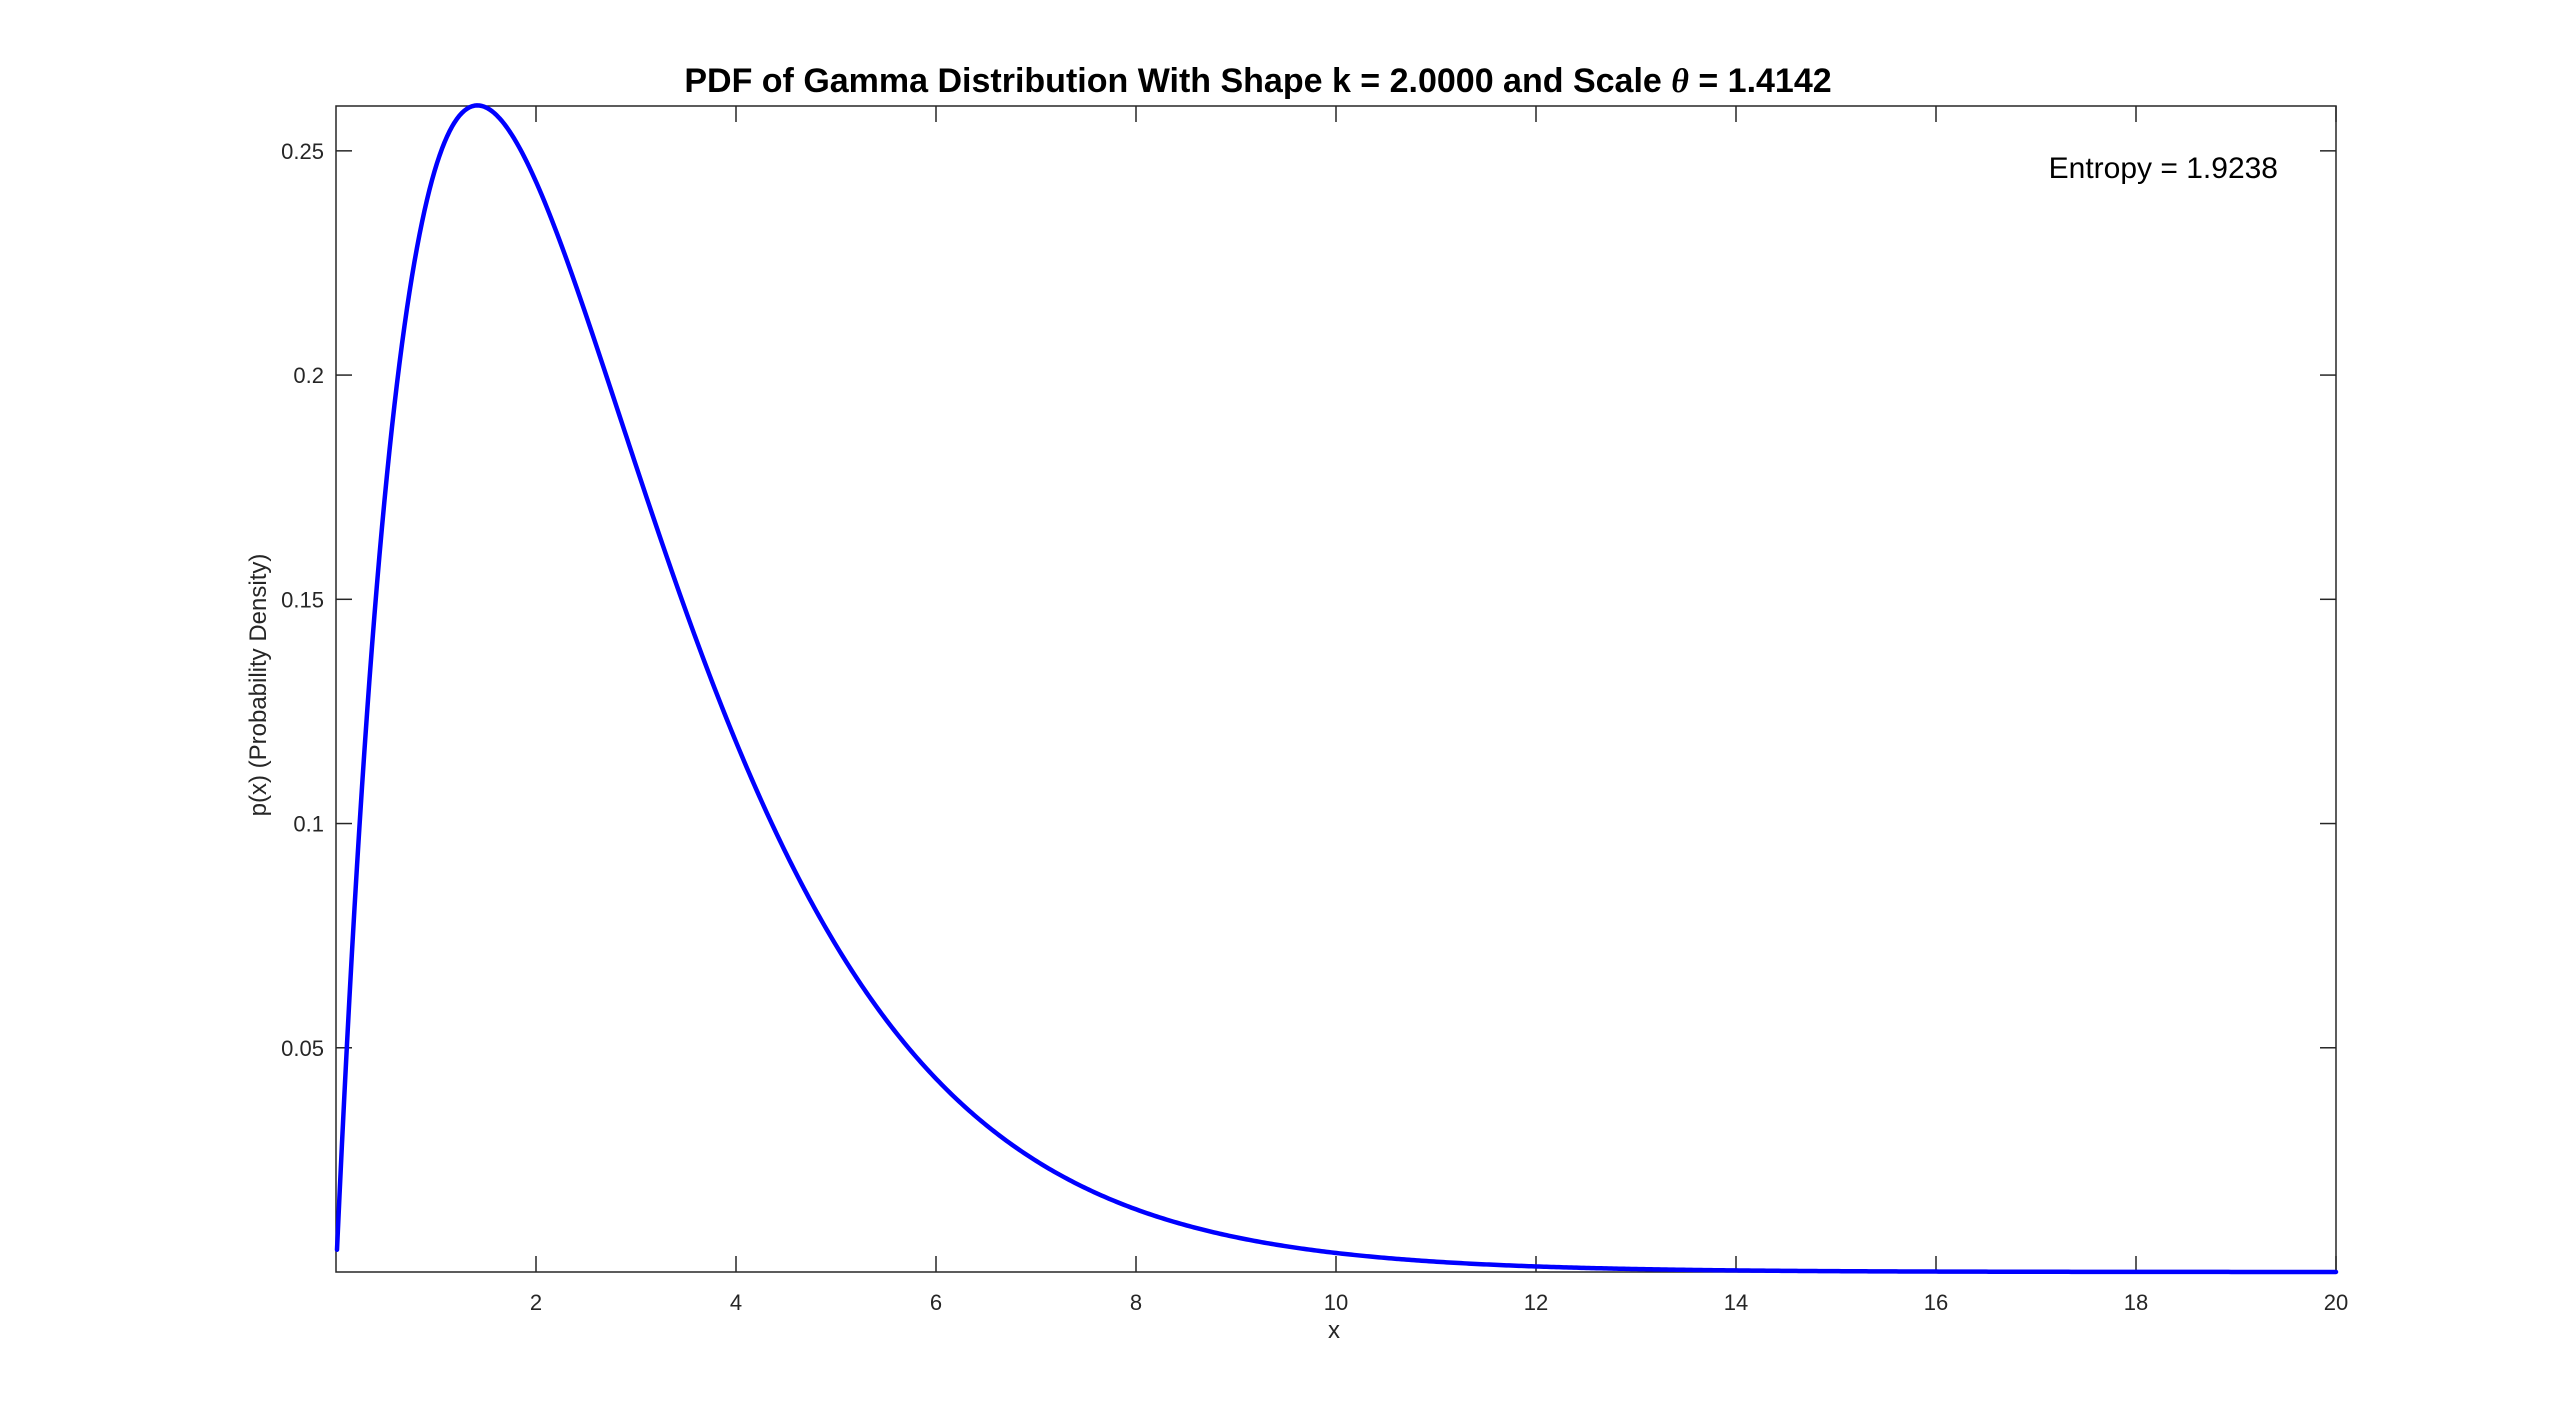  Describe the element at coordinates (1680, 81) in the screenshot. I see `title-theta-symbol: θ` at that location.